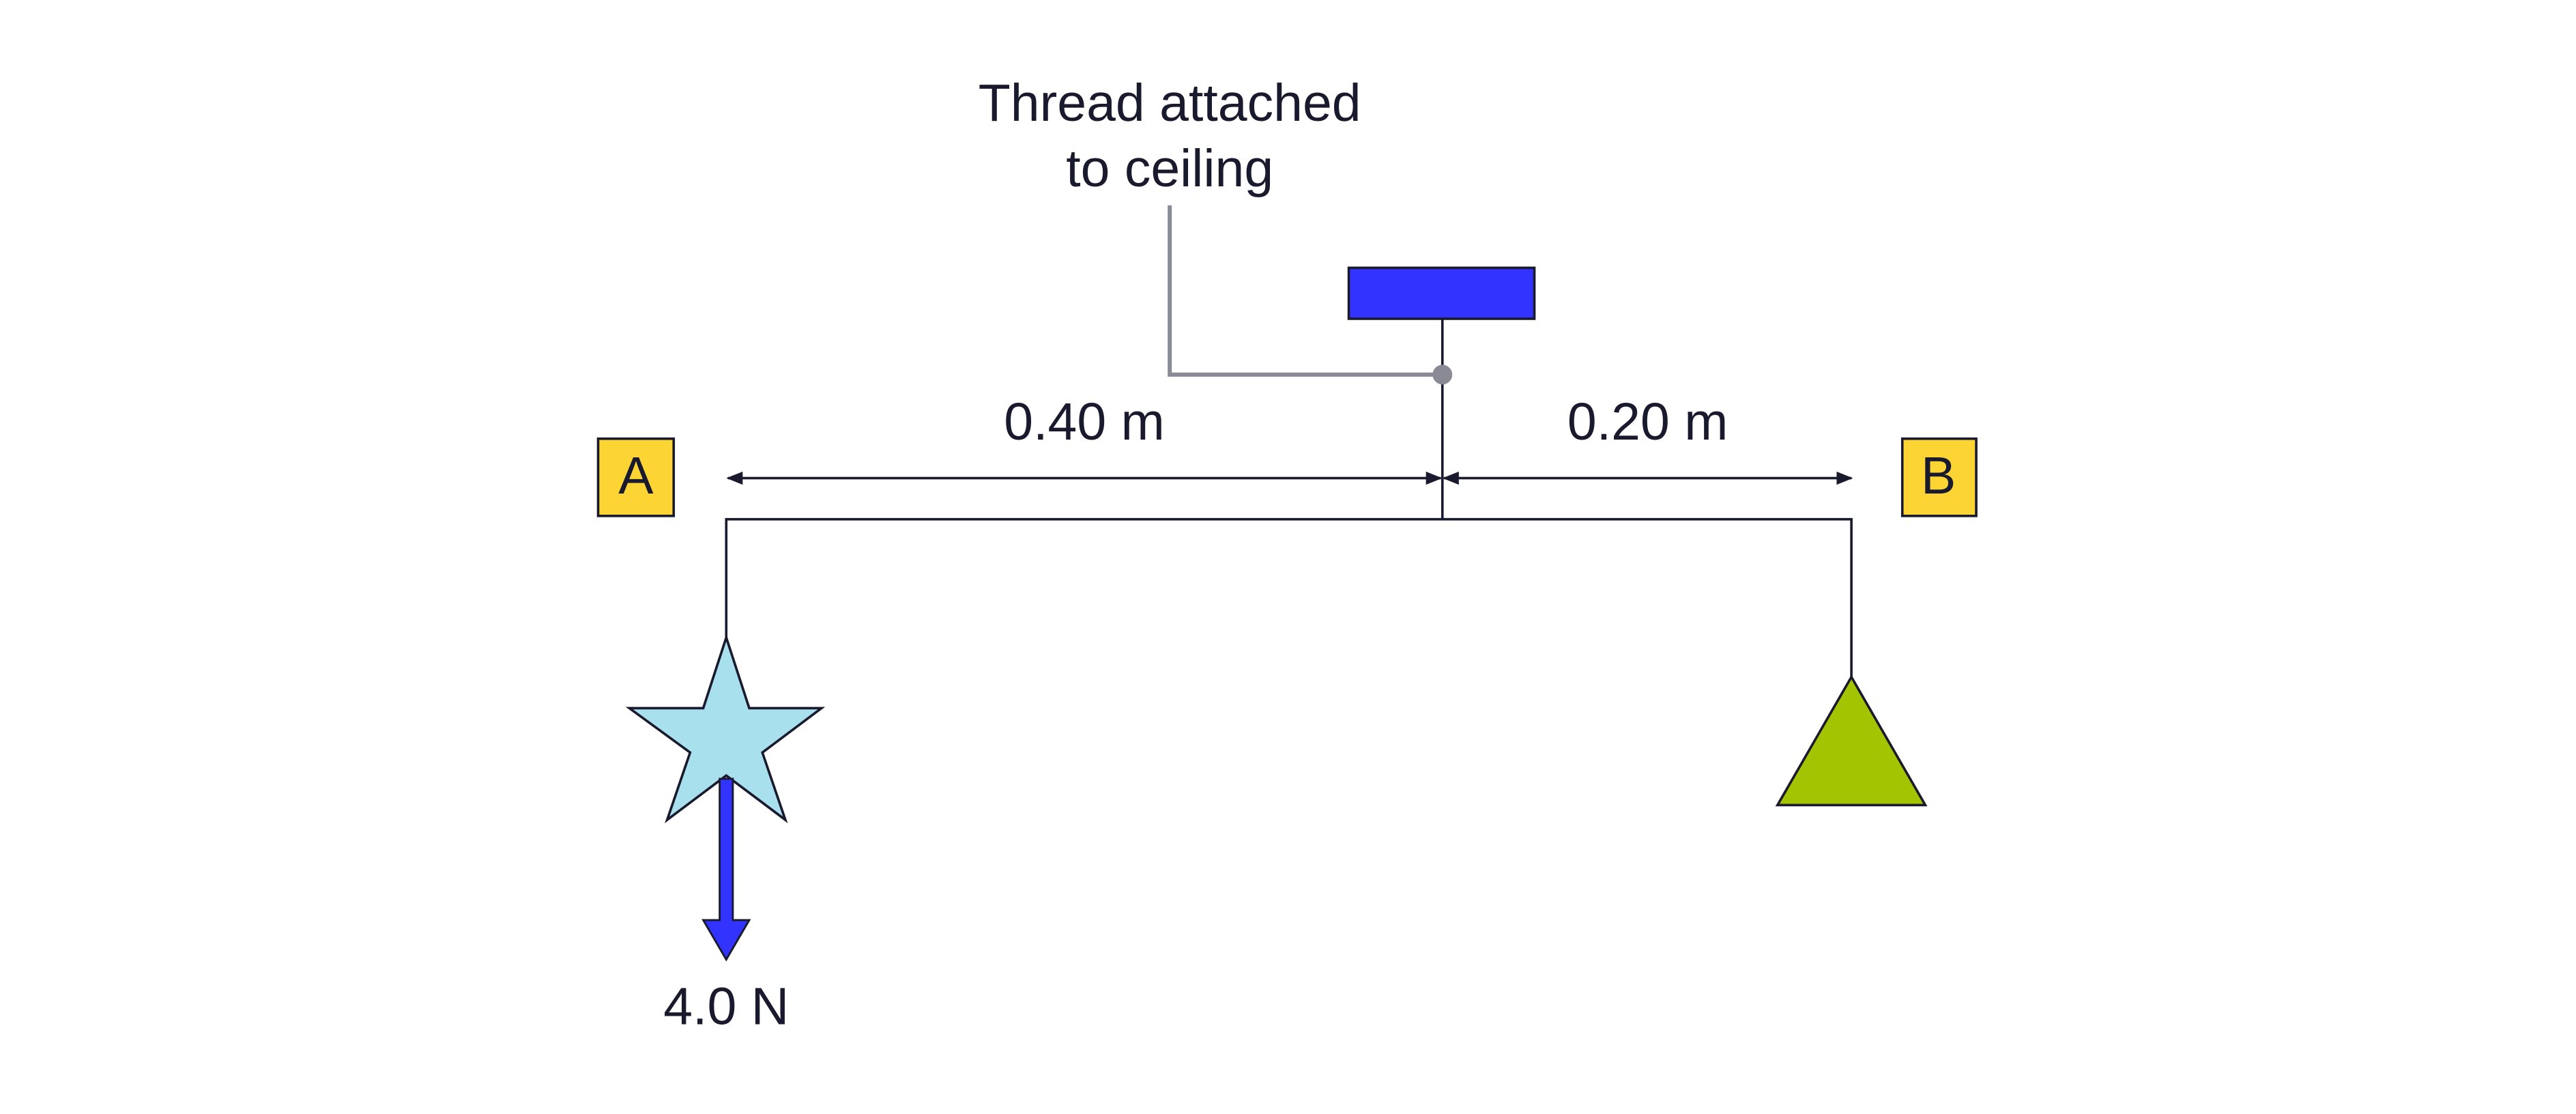 The width and height of the screenshot is (2576, 1114). What do you see at coordinates (1851, 740) in the screenshot?
I see `triangle-mass` at bounding box center [1851, 740].